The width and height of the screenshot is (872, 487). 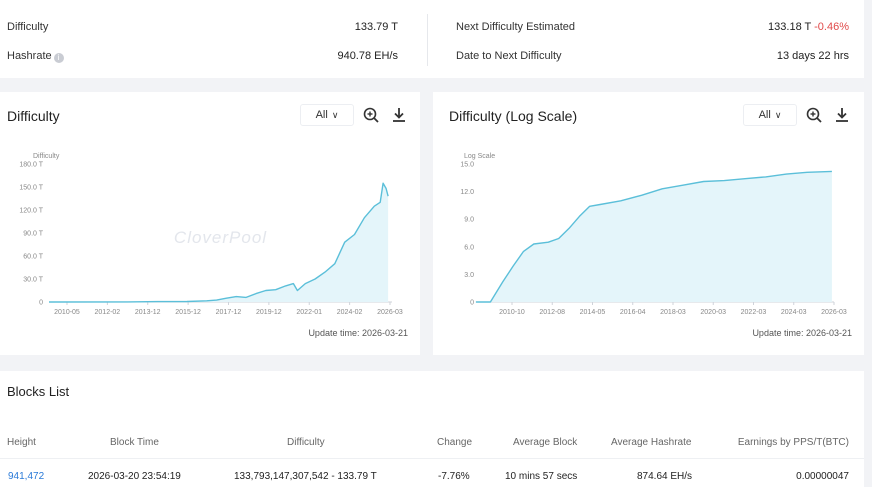 What do you see at coordinates (367, 56) in the screenshot?
I see `hashrate-value: 940.78 EH/s` at bounding box center [367, 56].